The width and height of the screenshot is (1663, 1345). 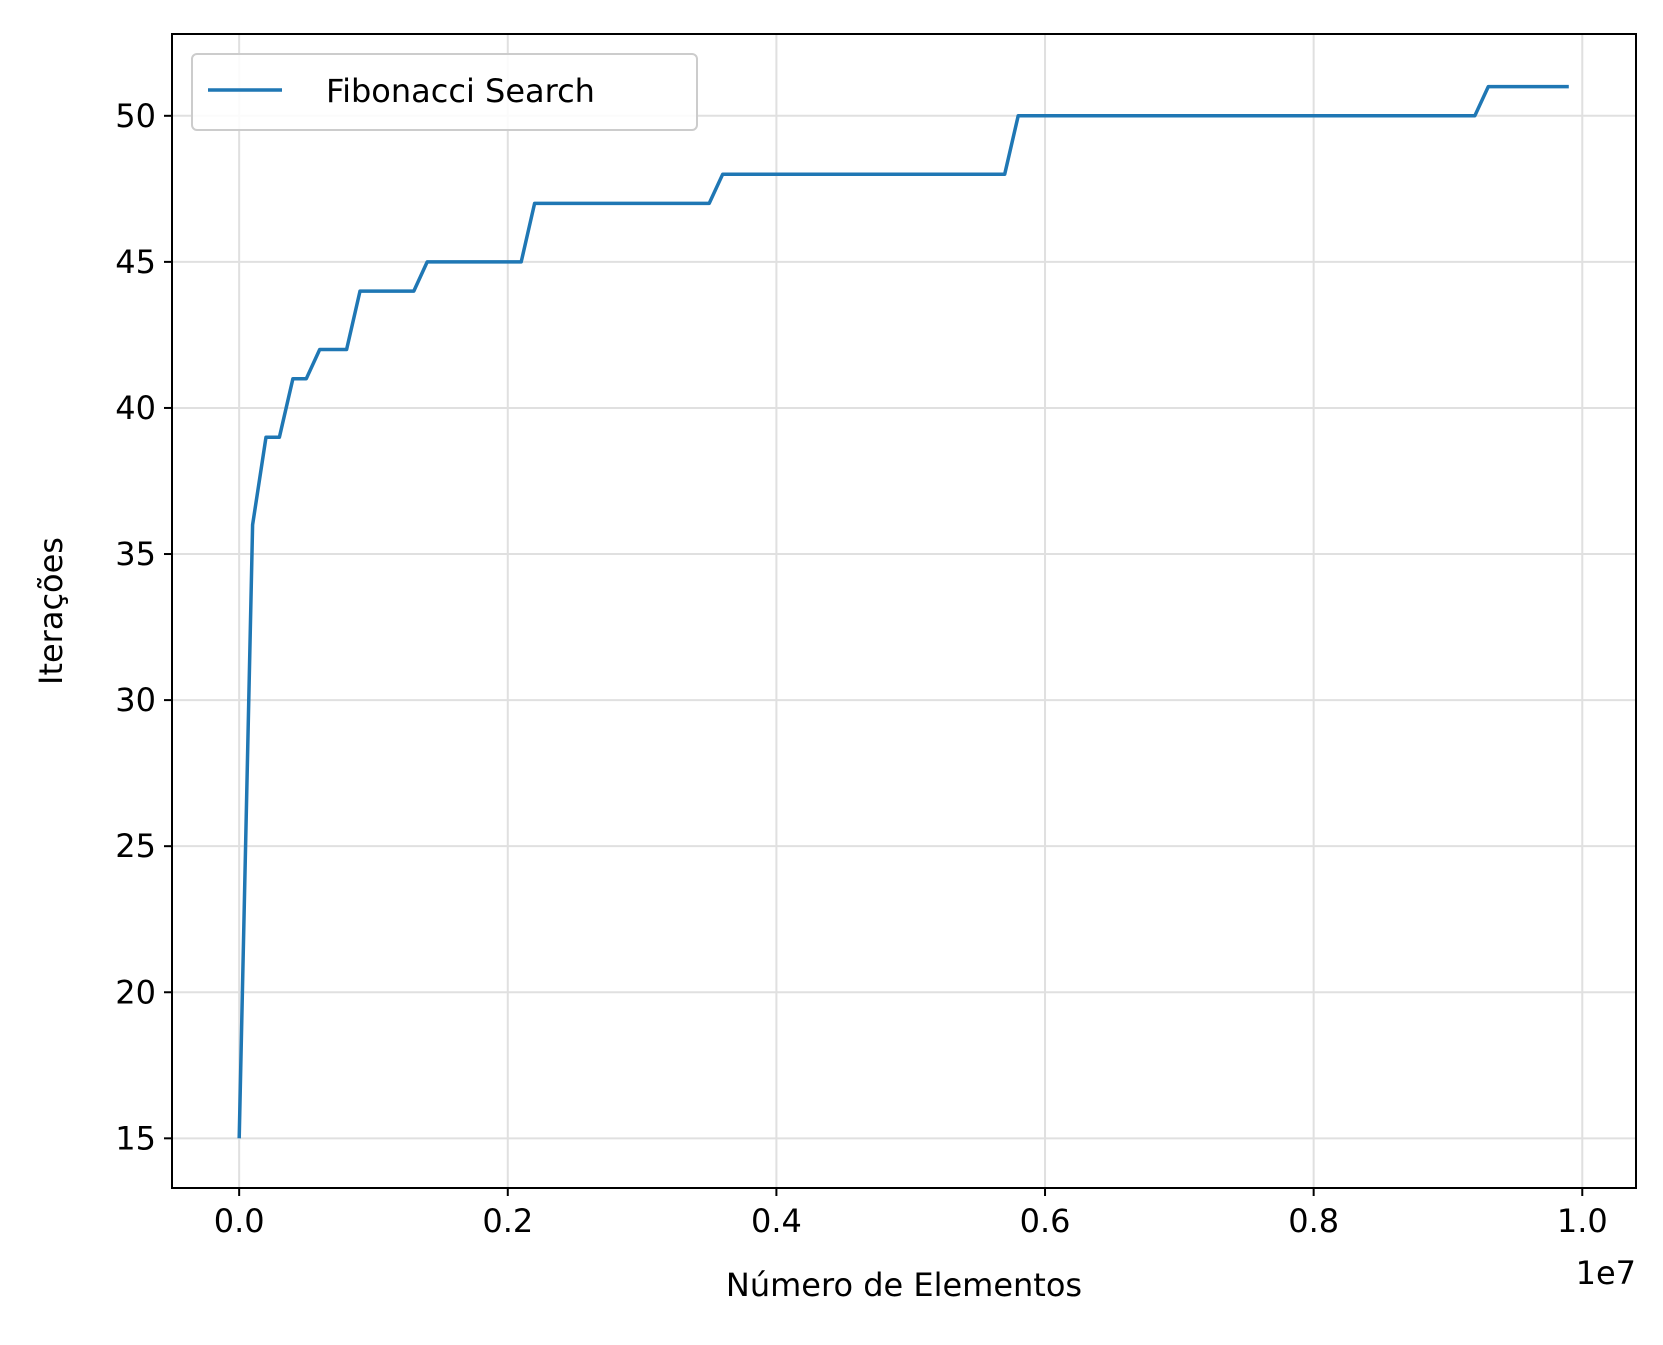 I want to click on legend-box, so click(x=444, y=92).